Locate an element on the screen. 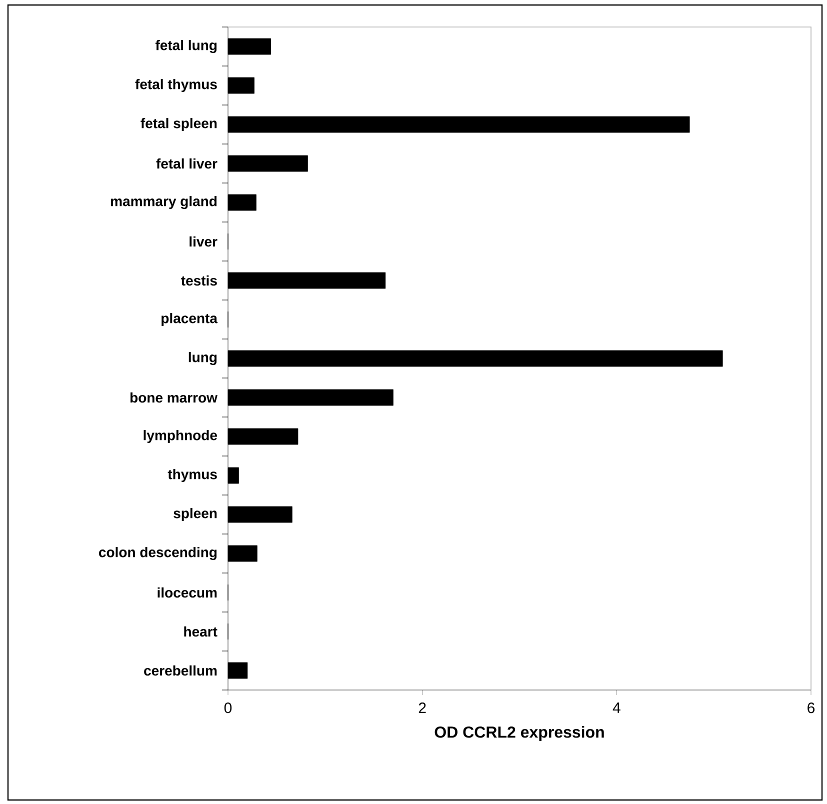 Image resolution: width=827 pixels, height=804 pixels. y-tick-label: spleen is located at coordinates (195, 515).